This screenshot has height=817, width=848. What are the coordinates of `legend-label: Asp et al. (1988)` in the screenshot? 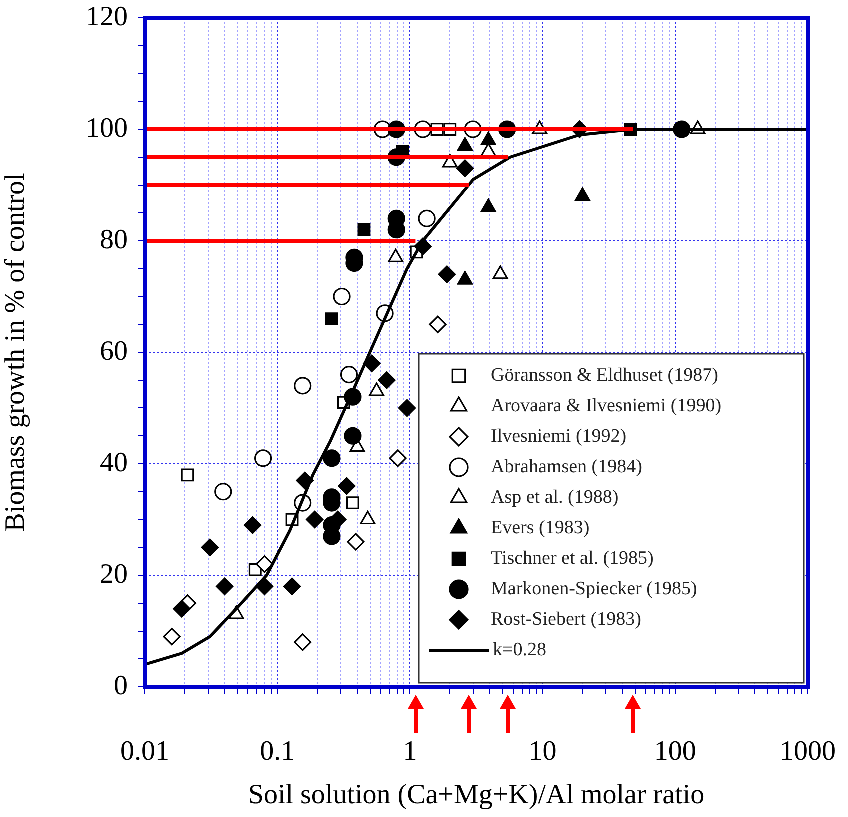 It's located at (555, 497).